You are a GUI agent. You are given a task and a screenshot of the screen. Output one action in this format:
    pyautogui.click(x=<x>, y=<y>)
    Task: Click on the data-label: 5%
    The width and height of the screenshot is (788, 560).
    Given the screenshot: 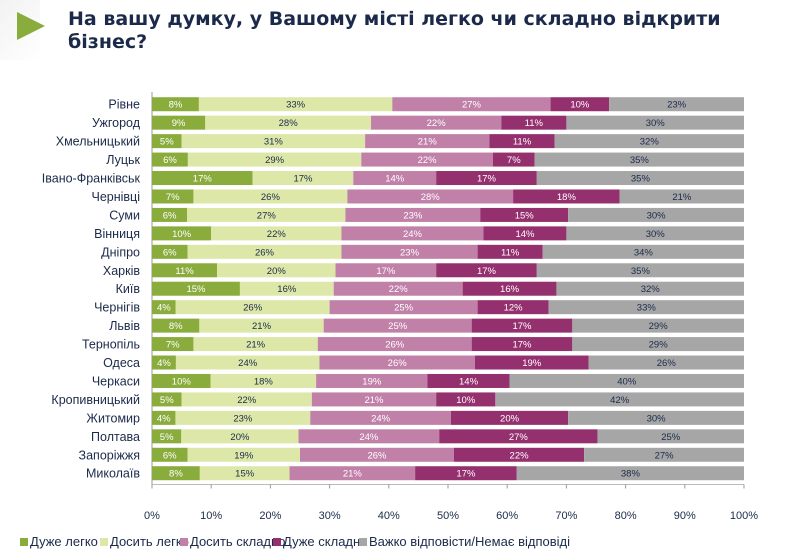 What is the action you would take?
    pyautogui.click(x=167, y=400)
    